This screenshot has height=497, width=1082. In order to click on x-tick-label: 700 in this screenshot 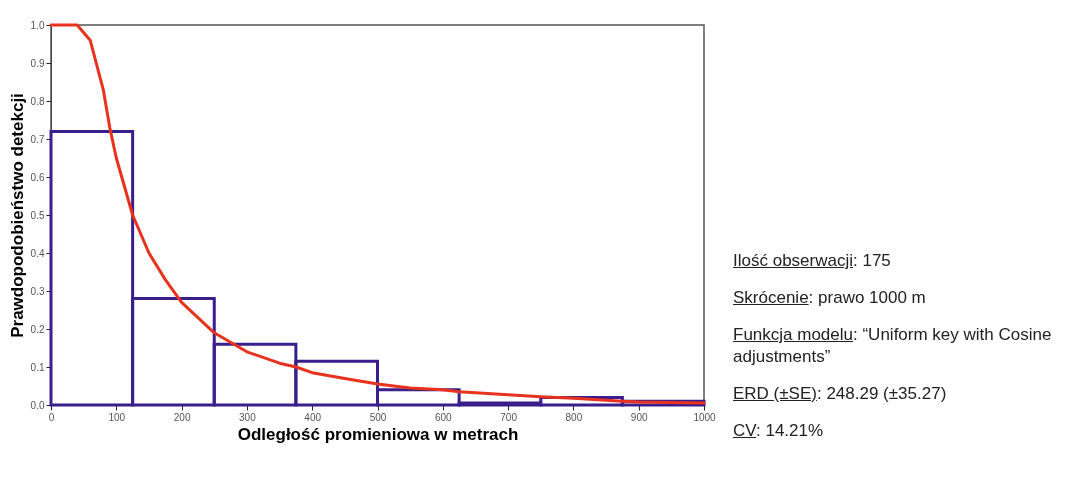, I will do `click(509, 417)`.